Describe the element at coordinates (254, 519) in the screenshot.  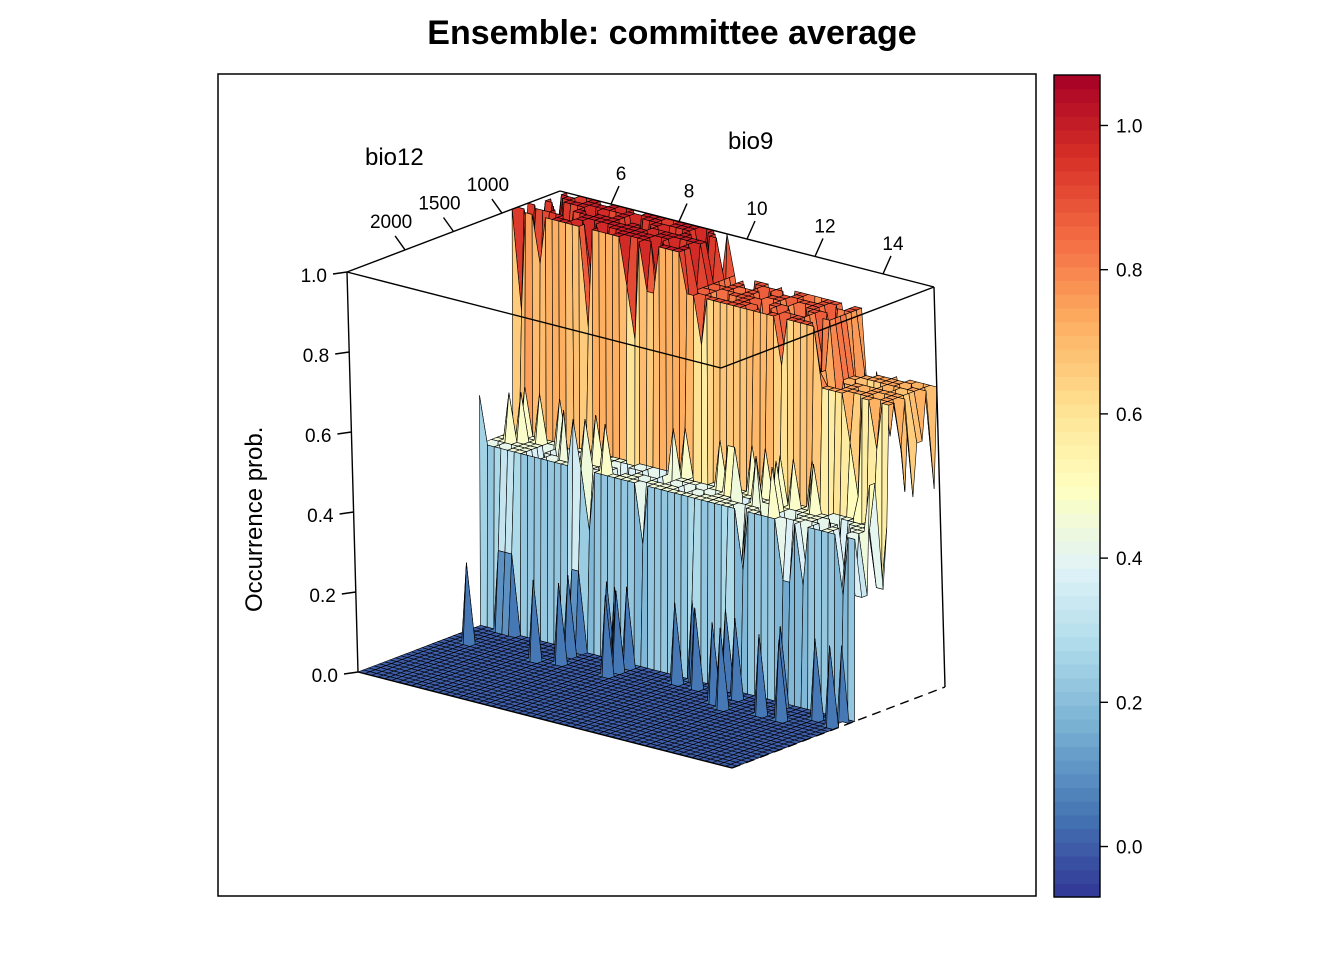
I see `z-axis-label: Occurrence prob.` at that location.